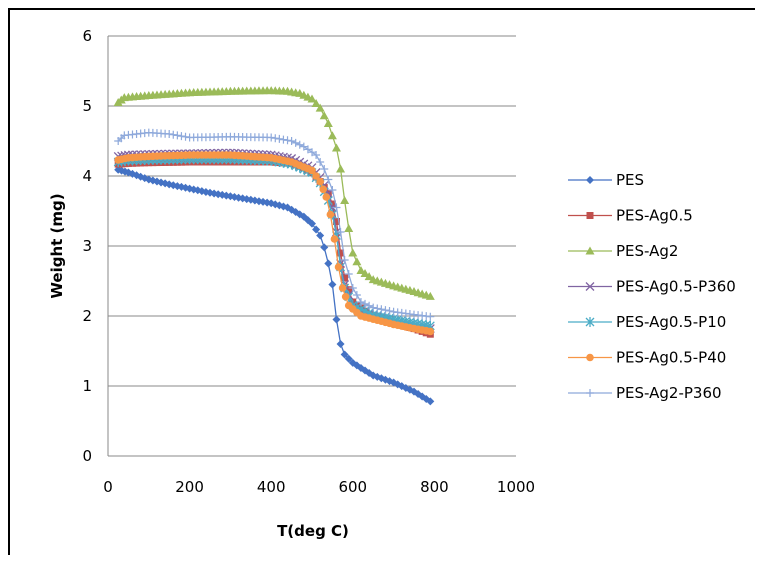  I want to click on y-tick-labels: 0 1 2 3 4 5 6, so click(87, 246).